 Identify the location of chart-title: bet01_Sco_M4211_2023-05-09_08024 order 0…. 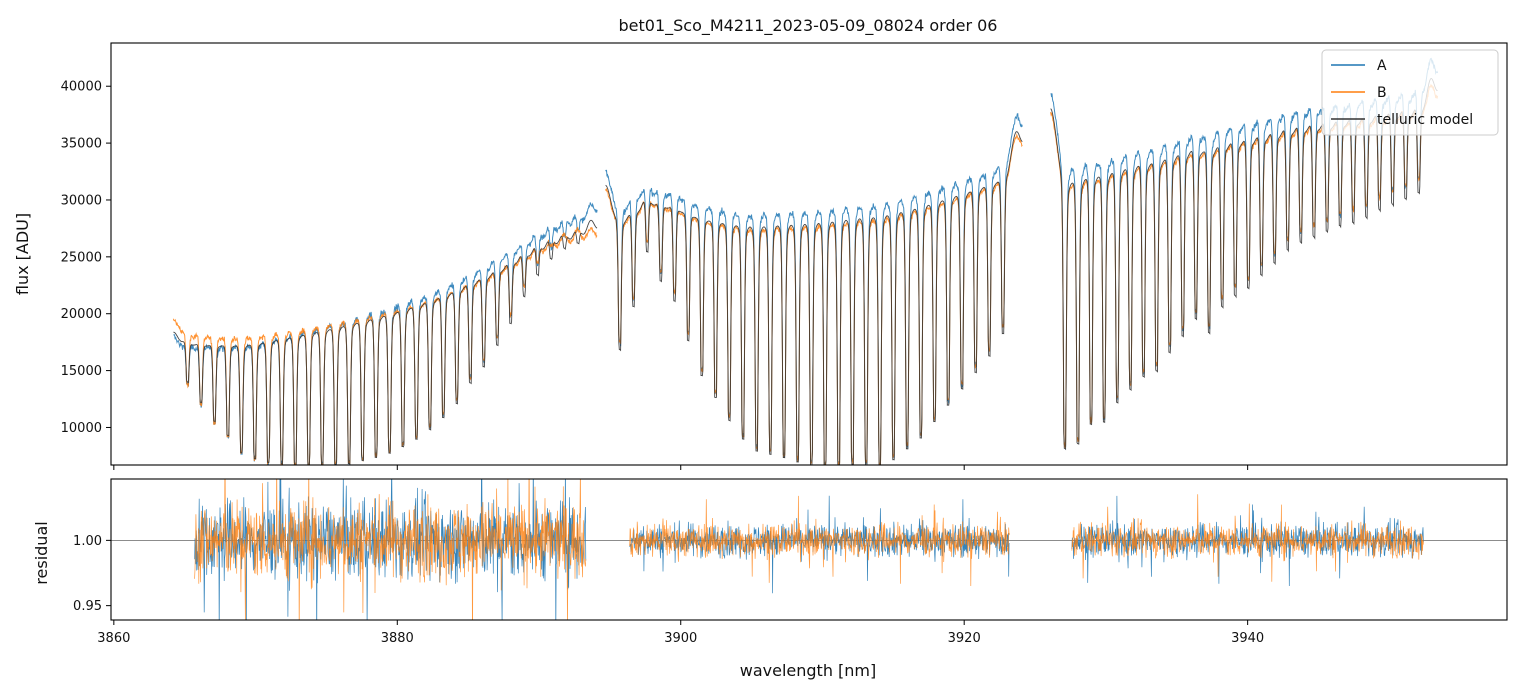
(808, 26).